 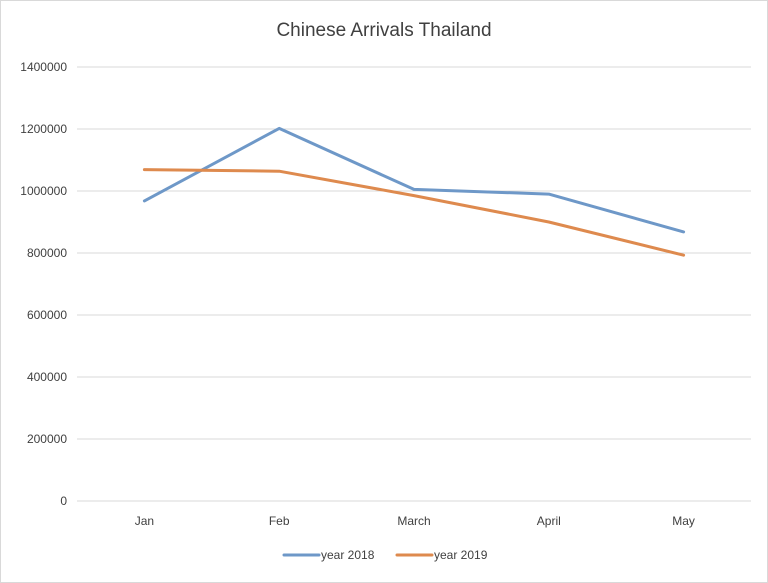 I want to click on y-tick-label: 600000, so click(x=47, y=315).